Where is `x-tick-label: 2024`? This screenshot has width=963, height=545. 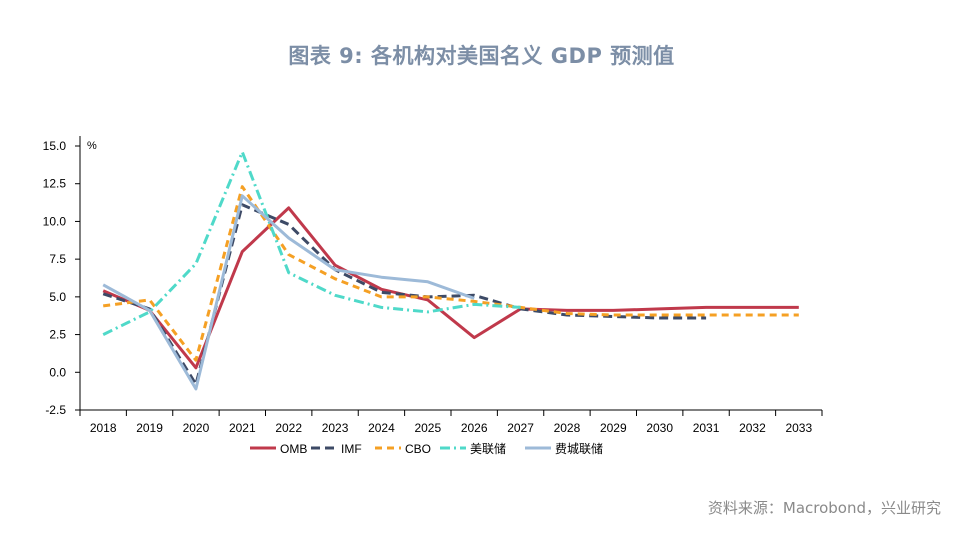
x-tick-label: 2024 is located at coordinates (381, 428).